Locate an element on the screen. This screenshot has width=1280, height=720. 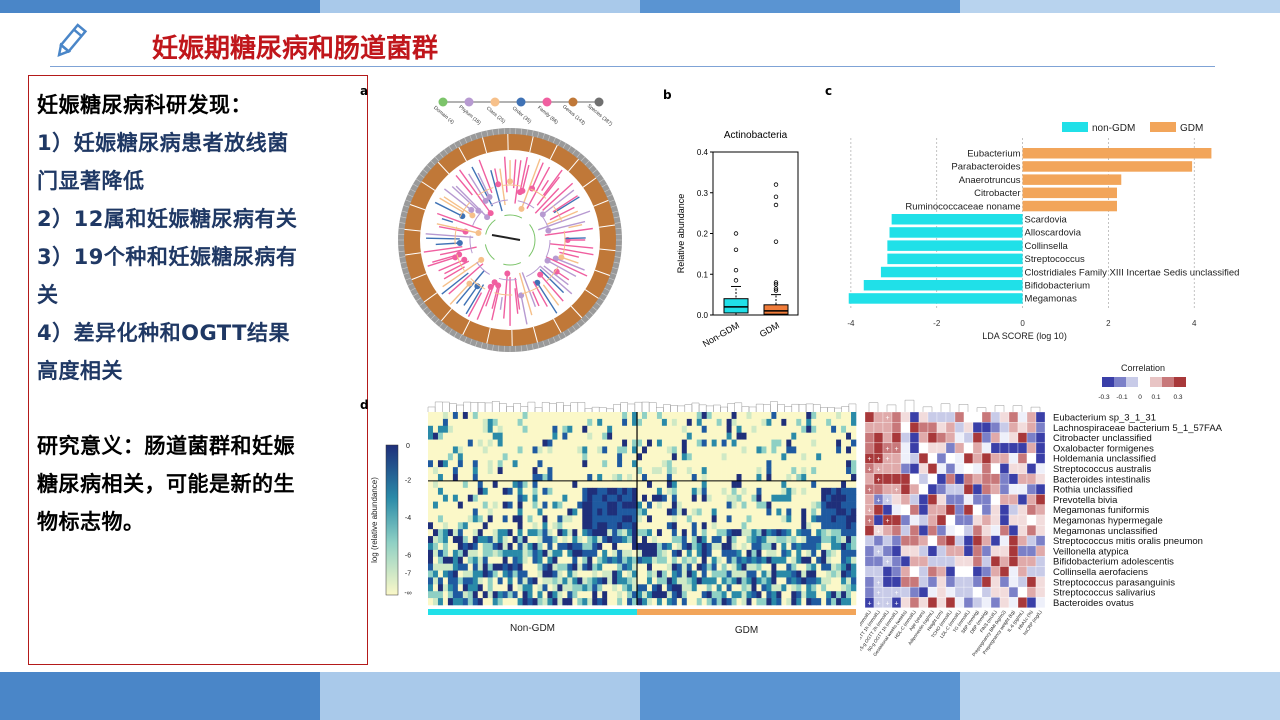
x-category-label: Non-GDM is located at coordinates (721, 334).